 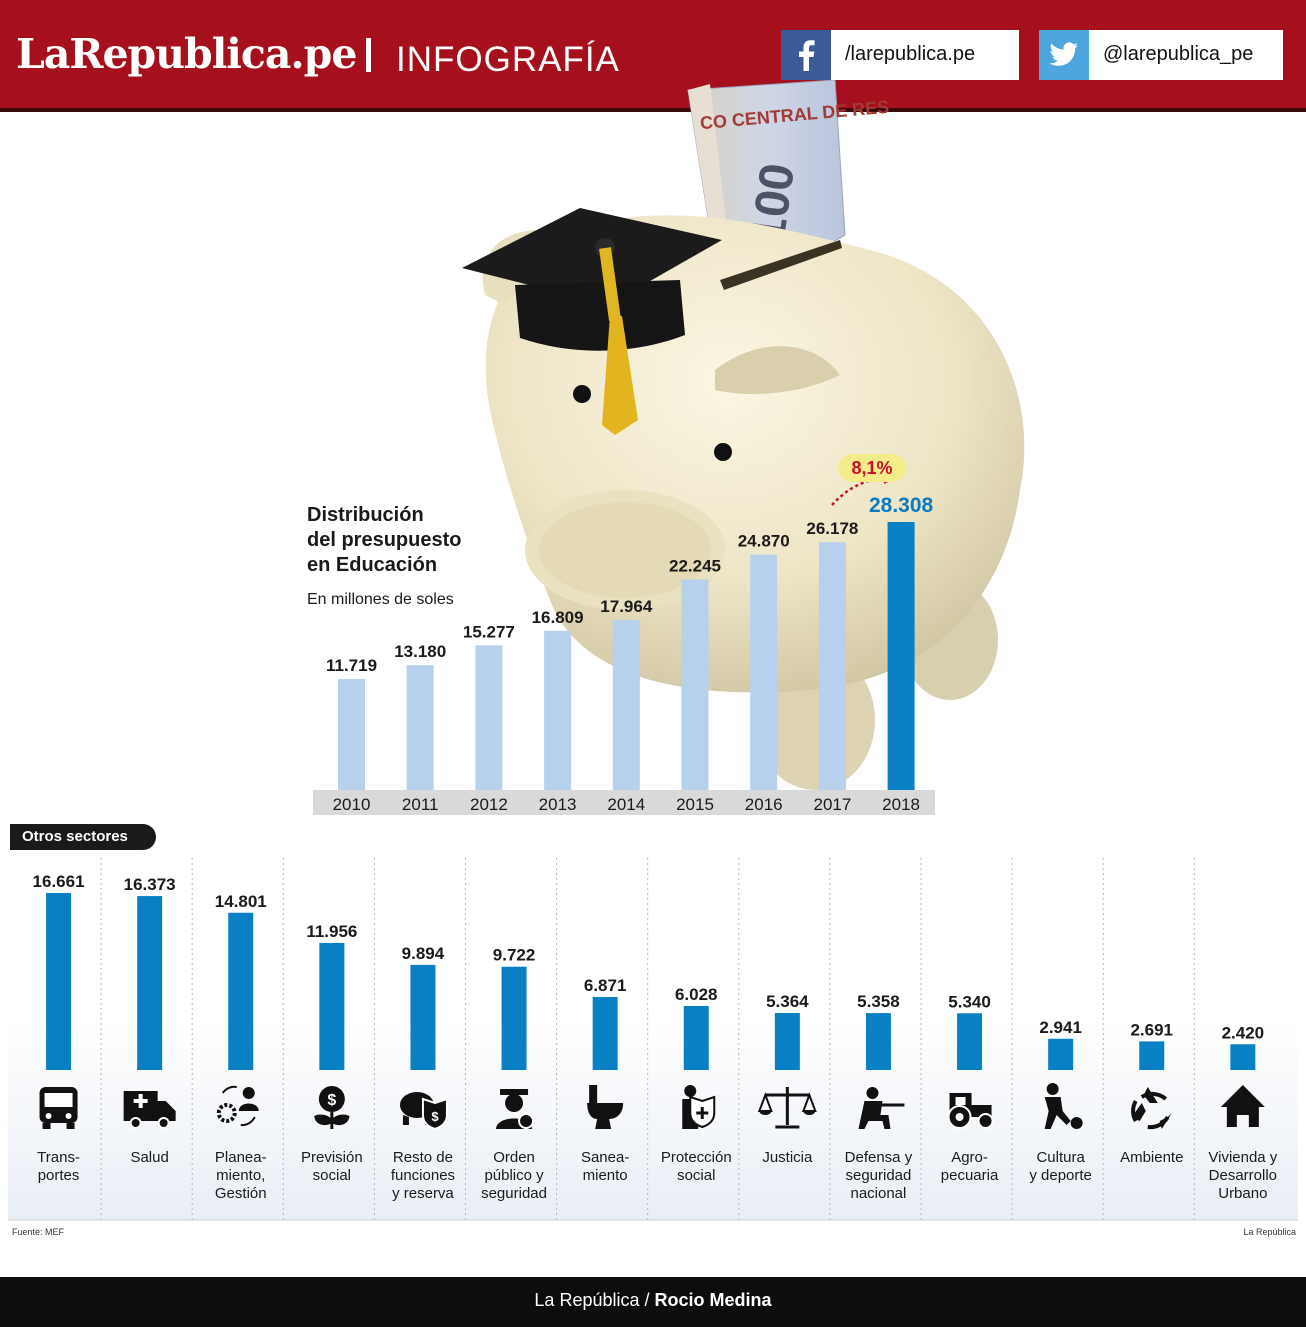 I want to click on growth-badge: 8,1%, so click(x=872, y=468).